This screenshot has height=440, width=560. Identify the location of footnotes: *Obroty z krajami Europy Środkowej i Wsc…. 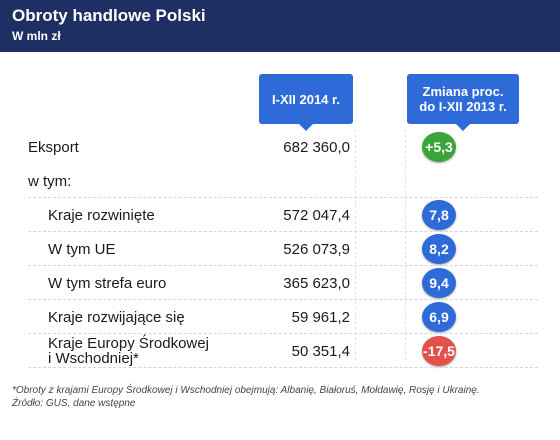
(277, 397).